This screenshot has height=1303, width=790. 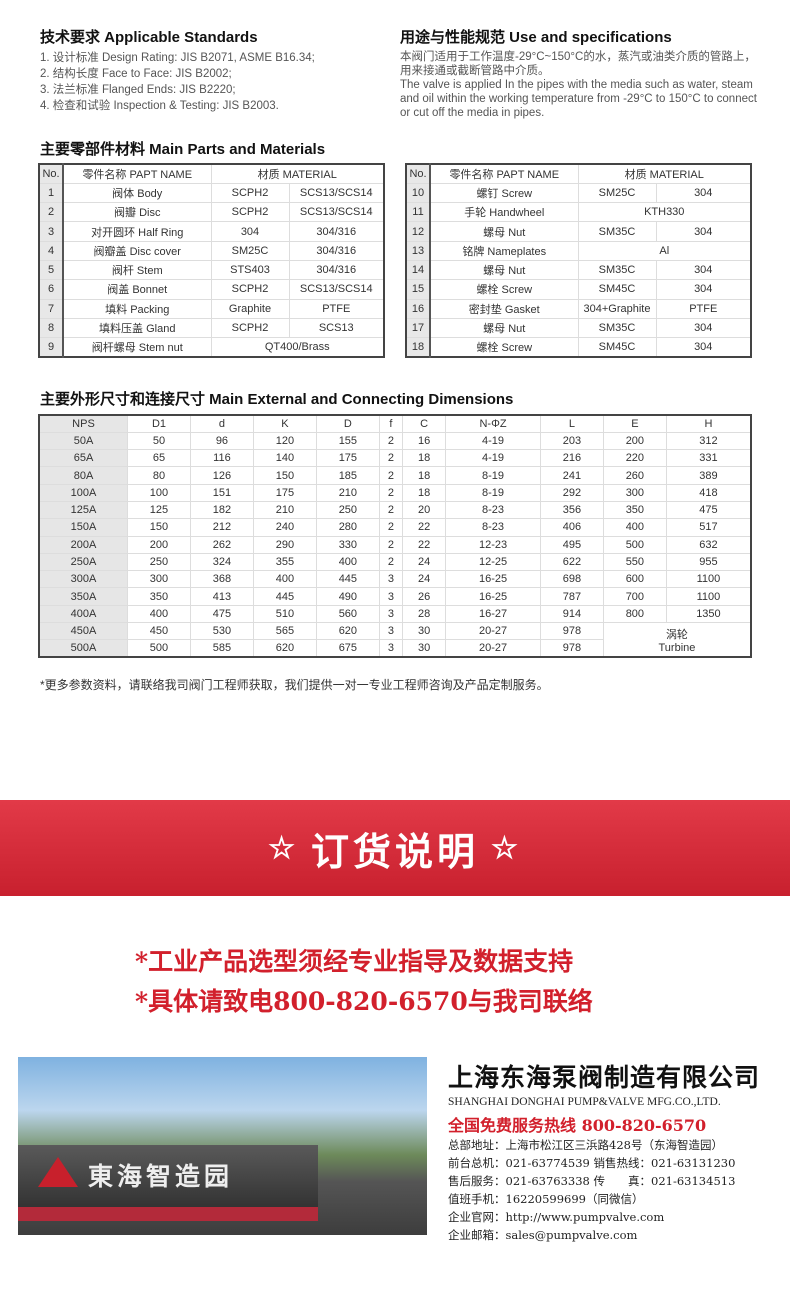 What do you see at coordinates (137, 250) in the screenshot?
I see `part-name: 阀瓣盖 Disc cover` at bounding box center [137, 250].